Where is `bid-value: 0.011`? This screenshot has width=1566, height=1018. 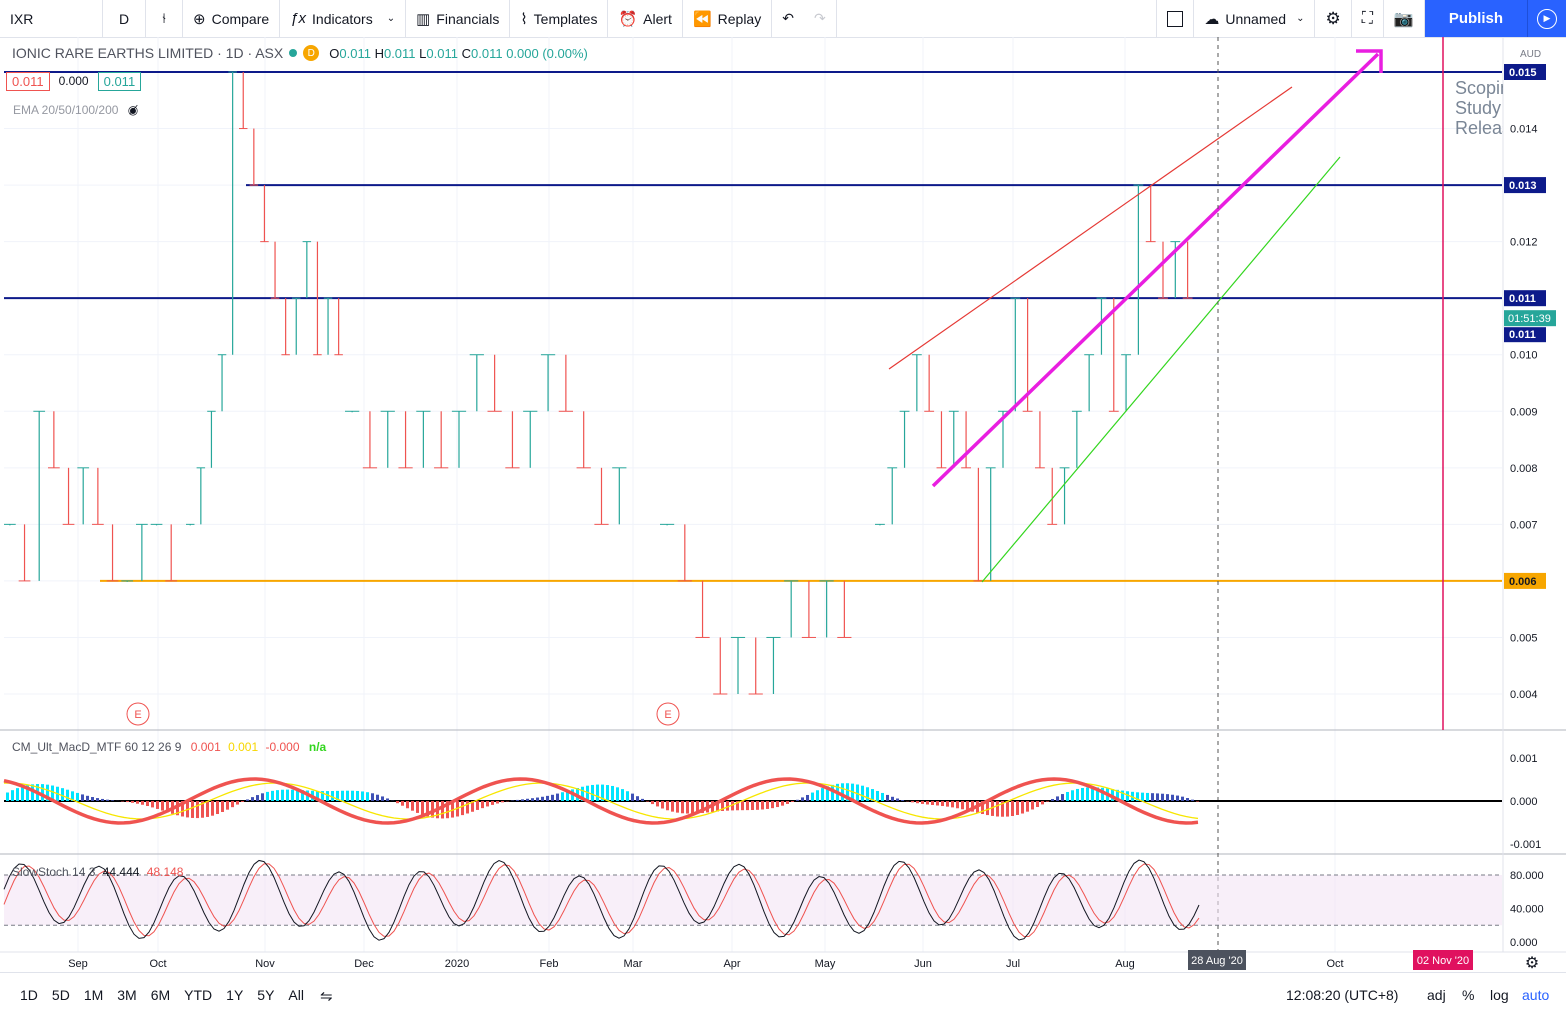 bid-value: 0.011 is located at coordinates (28, 81).